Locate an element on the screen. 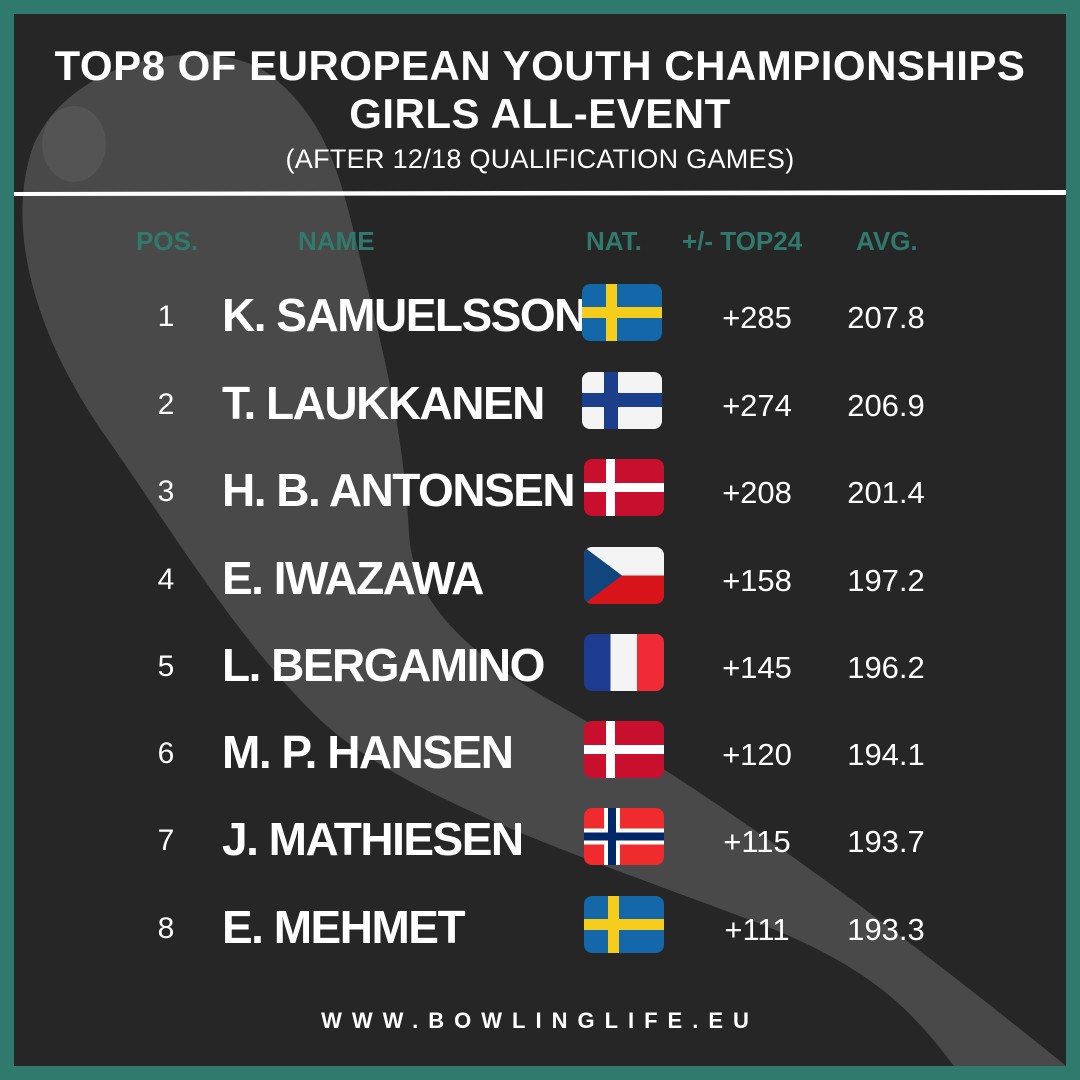 The height and width of the screenshot is (1080, 1080). row-diff-top24: +274 is located at coordinates (757, 405).